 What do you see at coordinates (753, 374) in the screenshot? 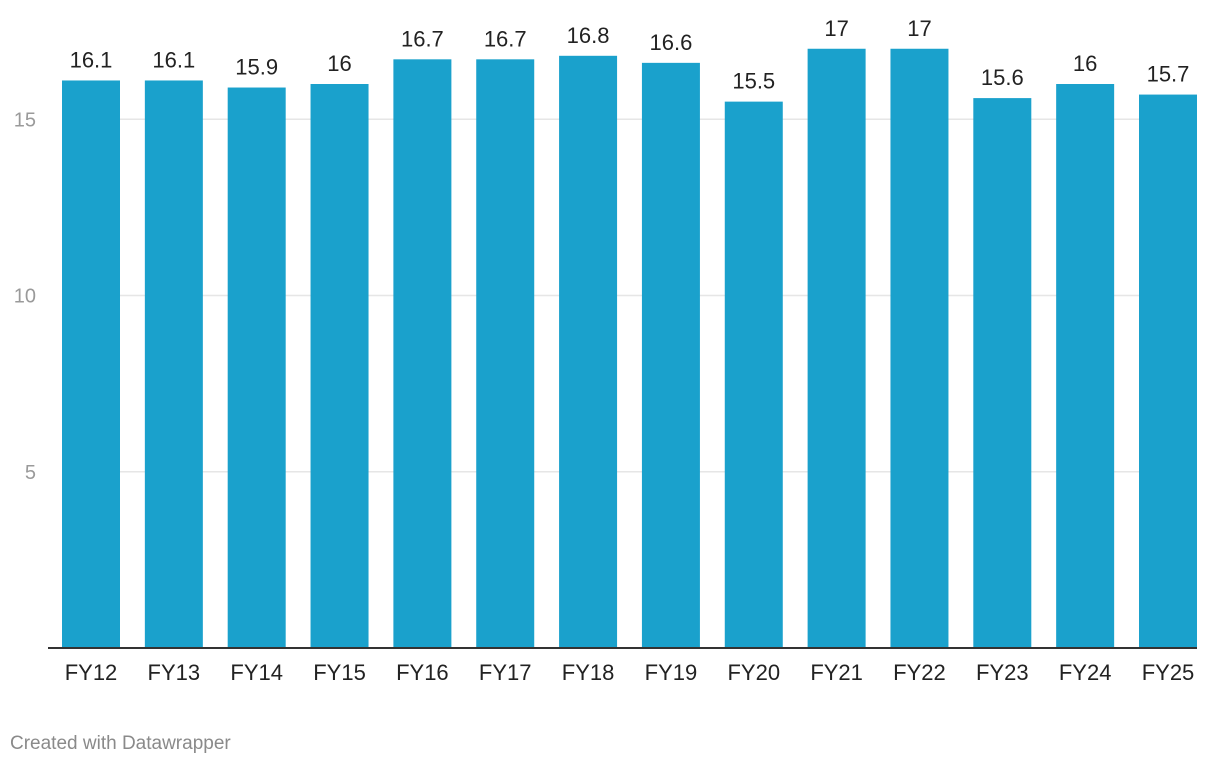
I see `bar-fy20` at bounding box center [753, 374].